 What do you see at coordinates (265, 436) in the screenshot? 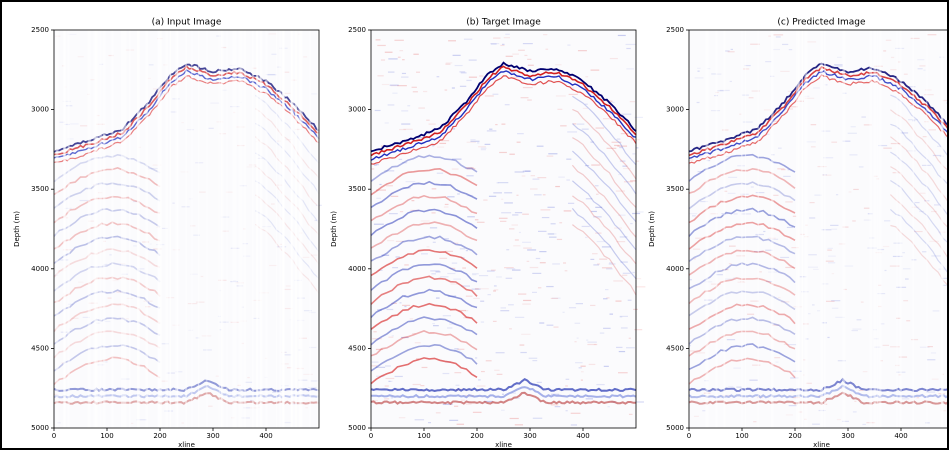
I see `x-tick-label: 400` at bounding box center [265, 436].